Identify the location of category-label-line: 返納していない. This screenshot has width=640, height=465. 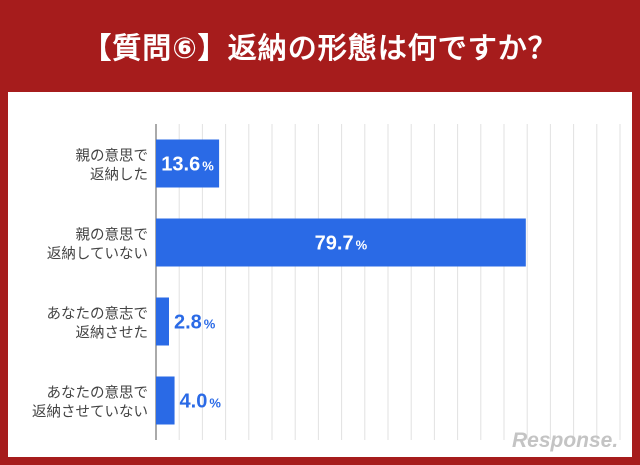
(97, 254).